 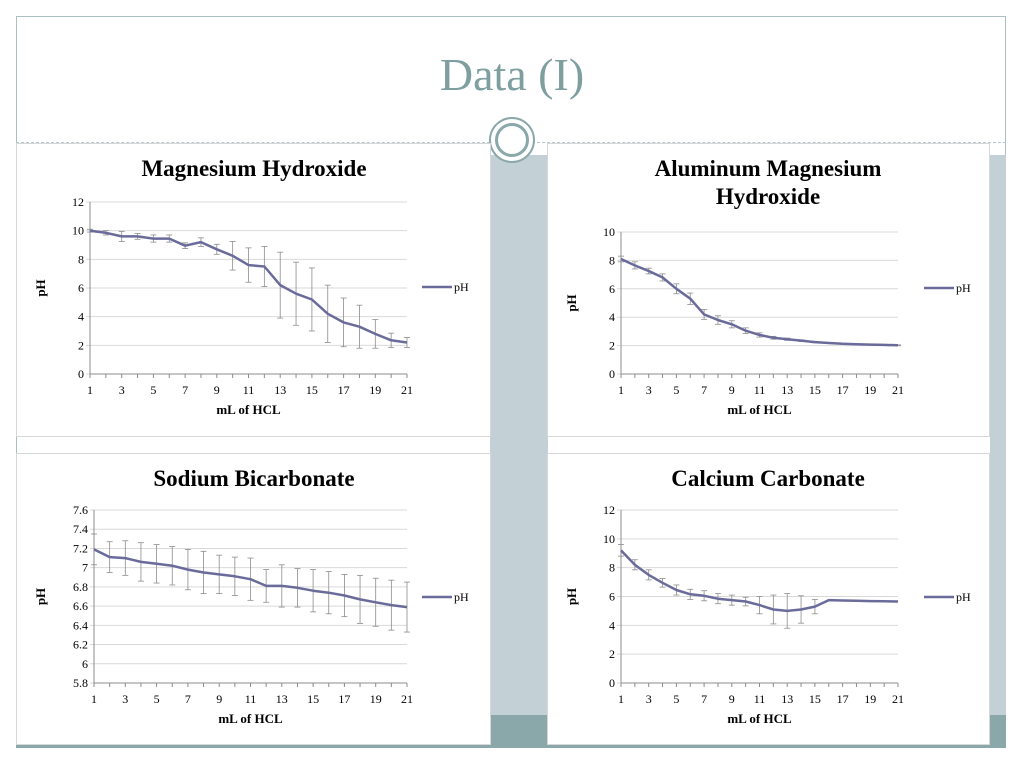 I want to click on y-tick-label: 7, so click(x=85, y=568).